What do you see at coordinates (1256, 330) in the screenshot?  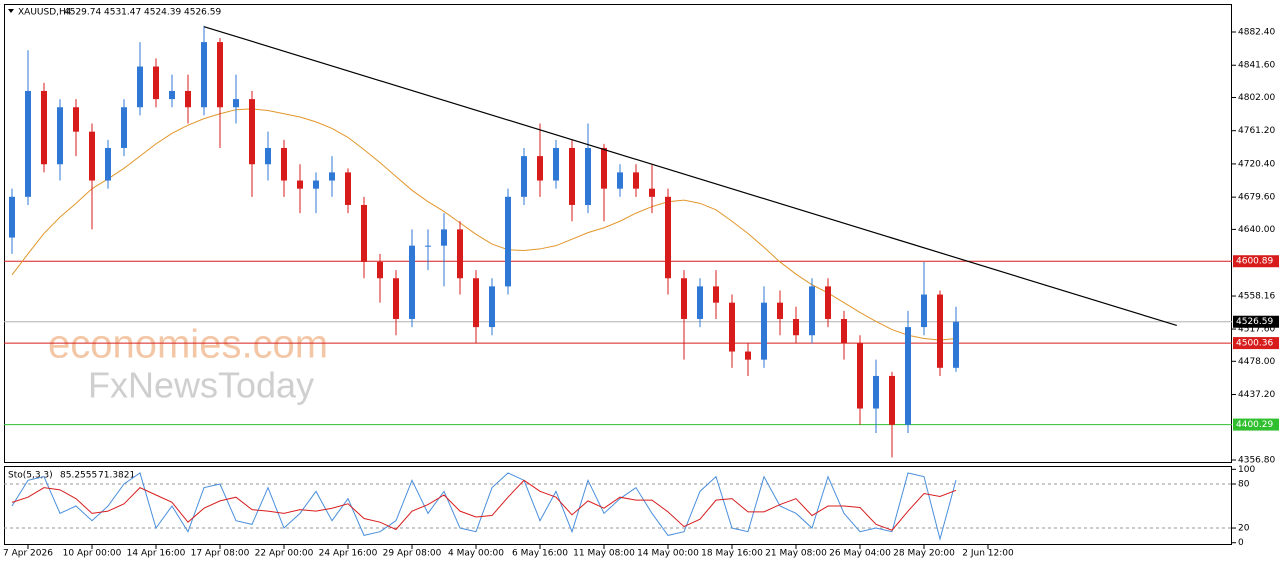 I see `y-tick-label: 4517.60` at bounding box center [1256, 330].